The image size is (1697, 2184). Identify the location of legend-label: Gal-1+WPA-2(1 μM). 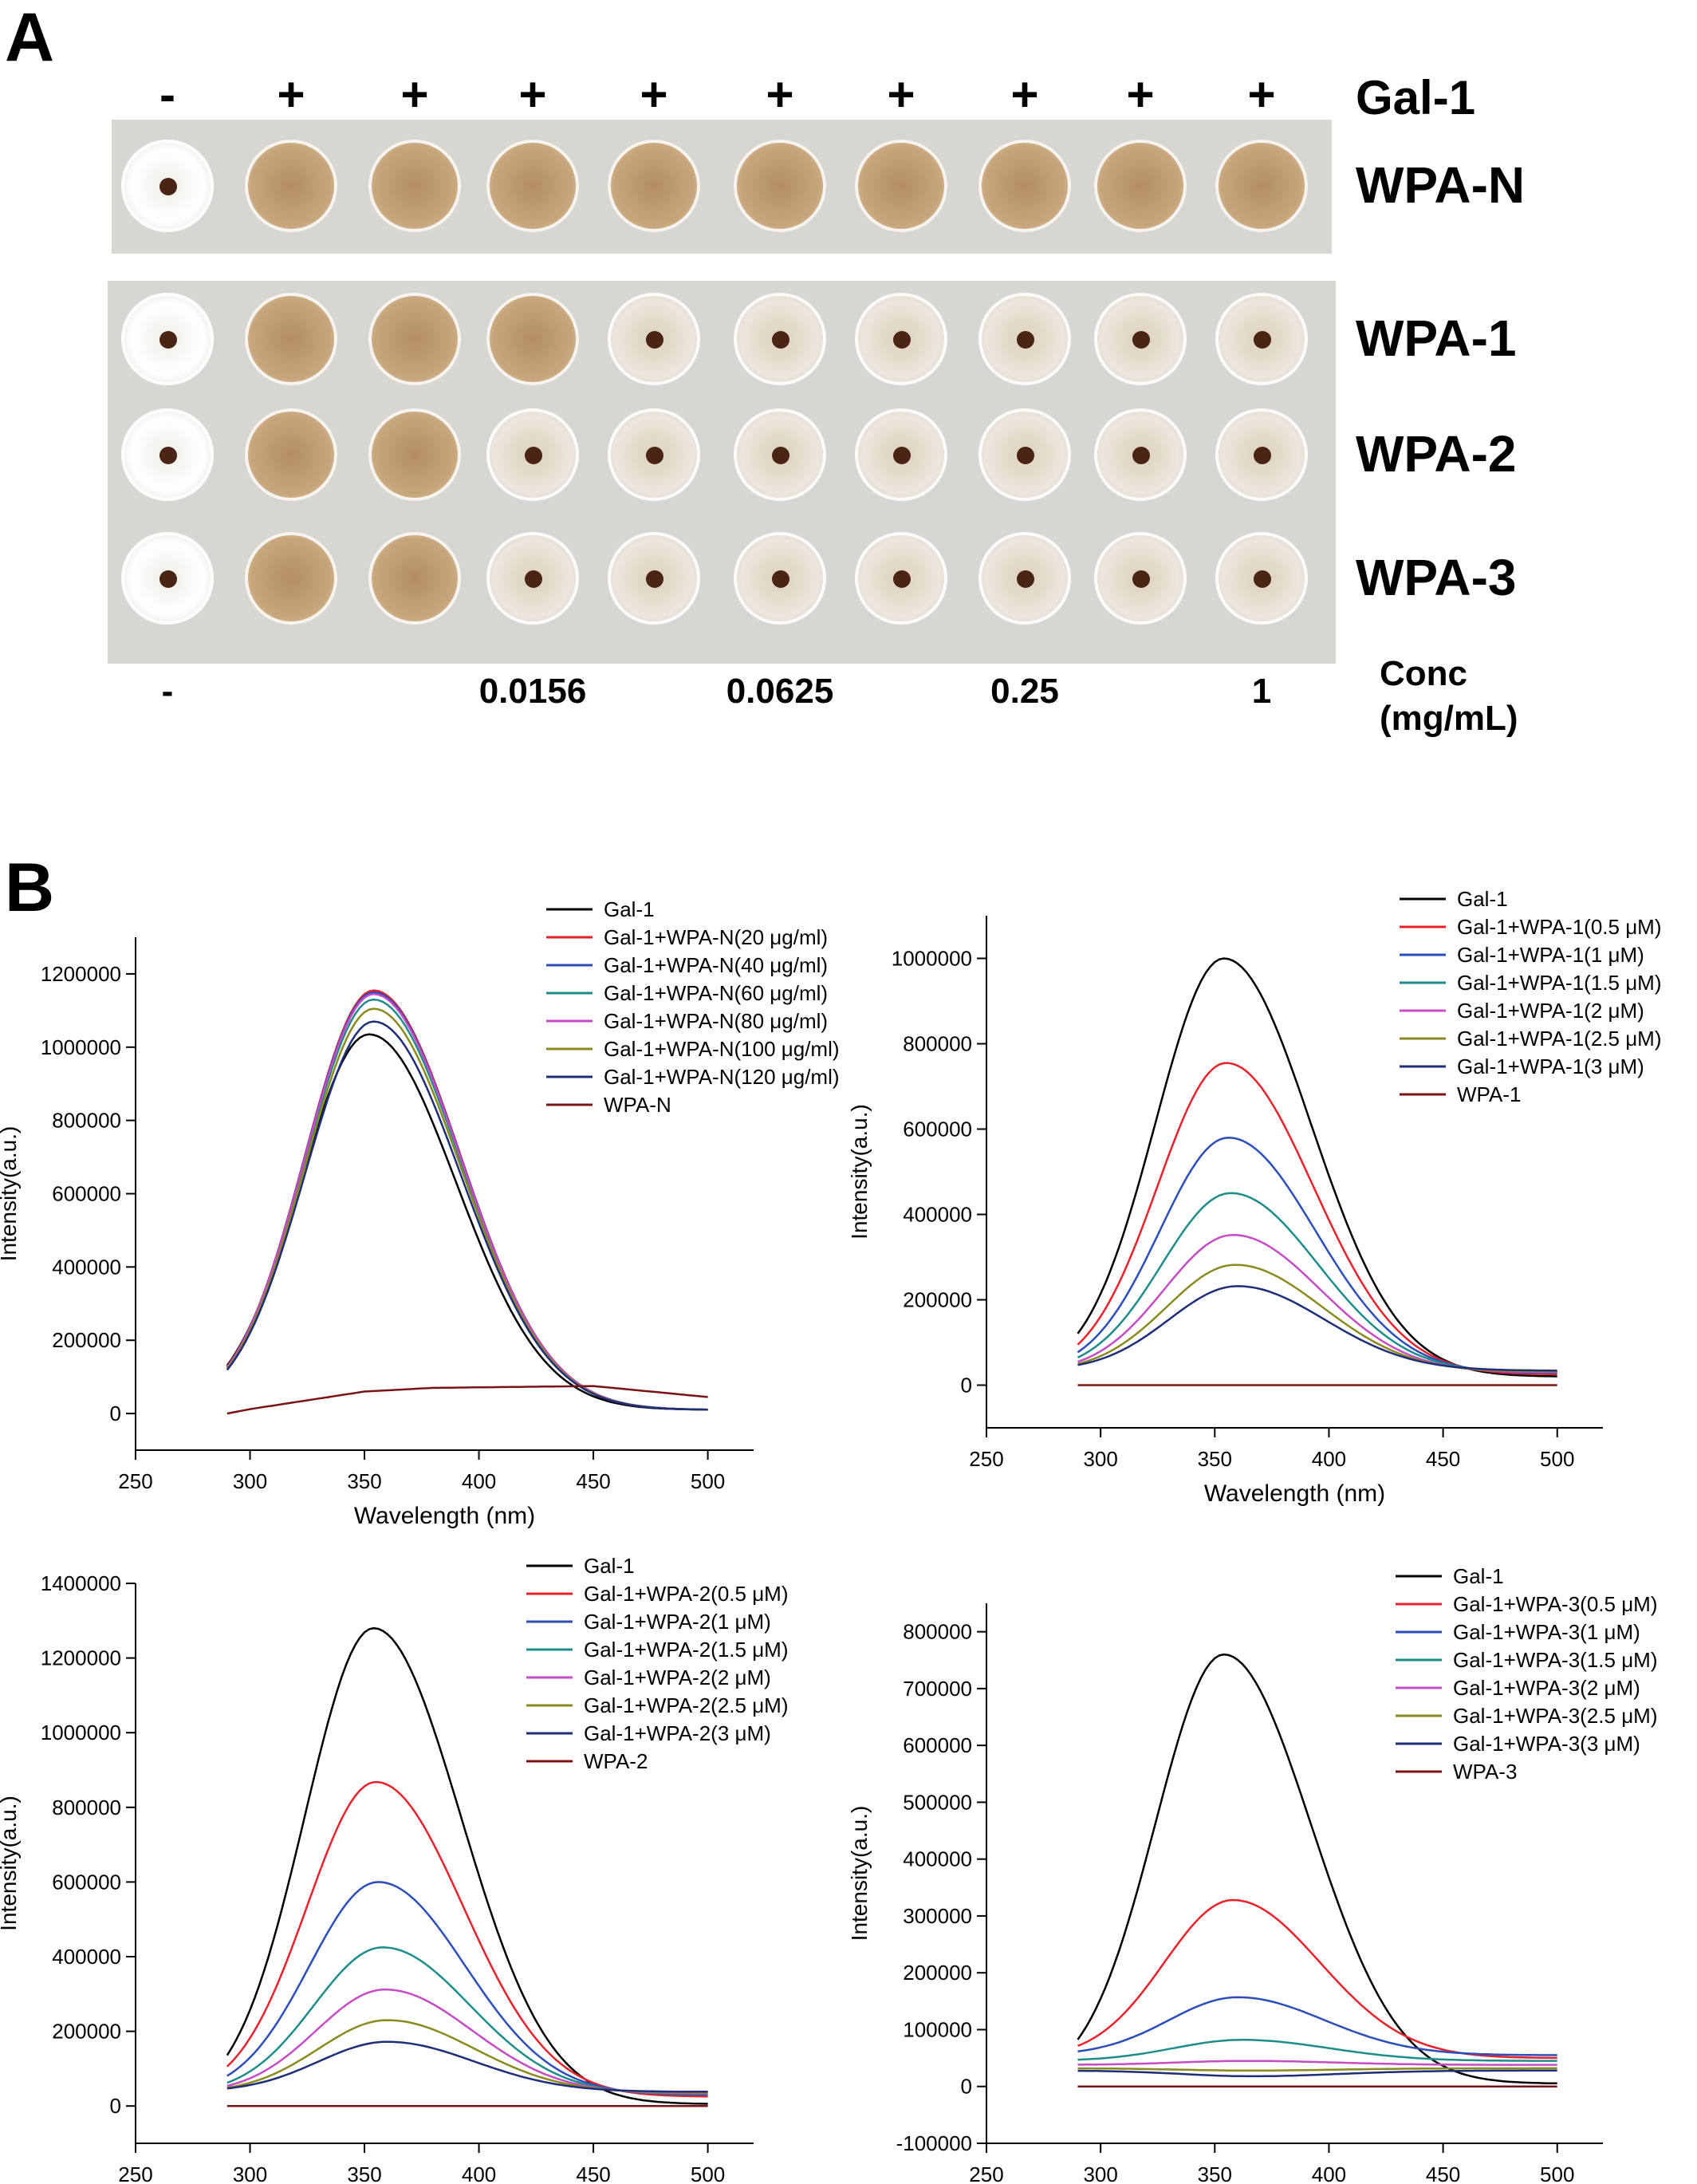
(677, 1622).